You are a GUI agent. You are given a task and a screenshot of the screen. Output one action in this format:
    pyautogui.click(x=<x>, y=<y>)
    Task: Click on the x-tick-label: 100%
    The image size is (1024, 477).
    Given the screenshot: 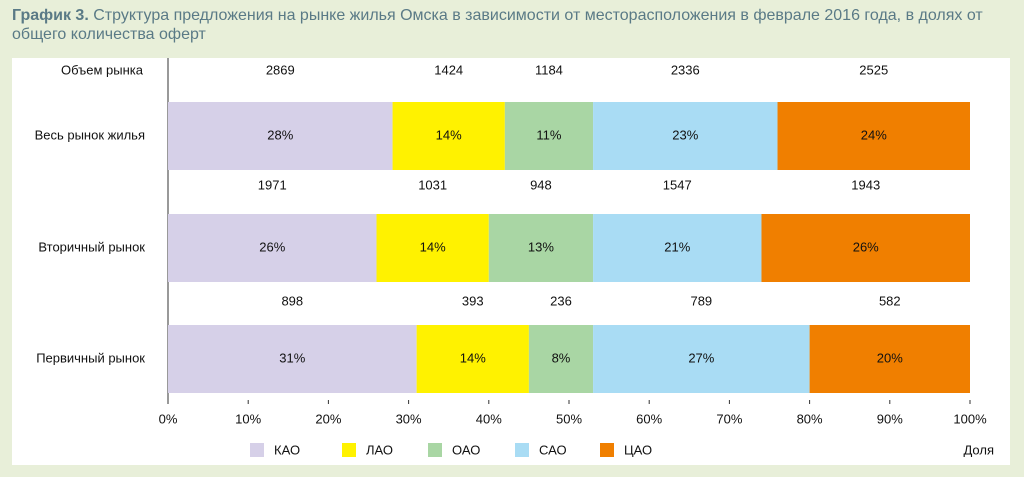 What is the action you would take?
    pyautogui.click(x=970, y=418)
    